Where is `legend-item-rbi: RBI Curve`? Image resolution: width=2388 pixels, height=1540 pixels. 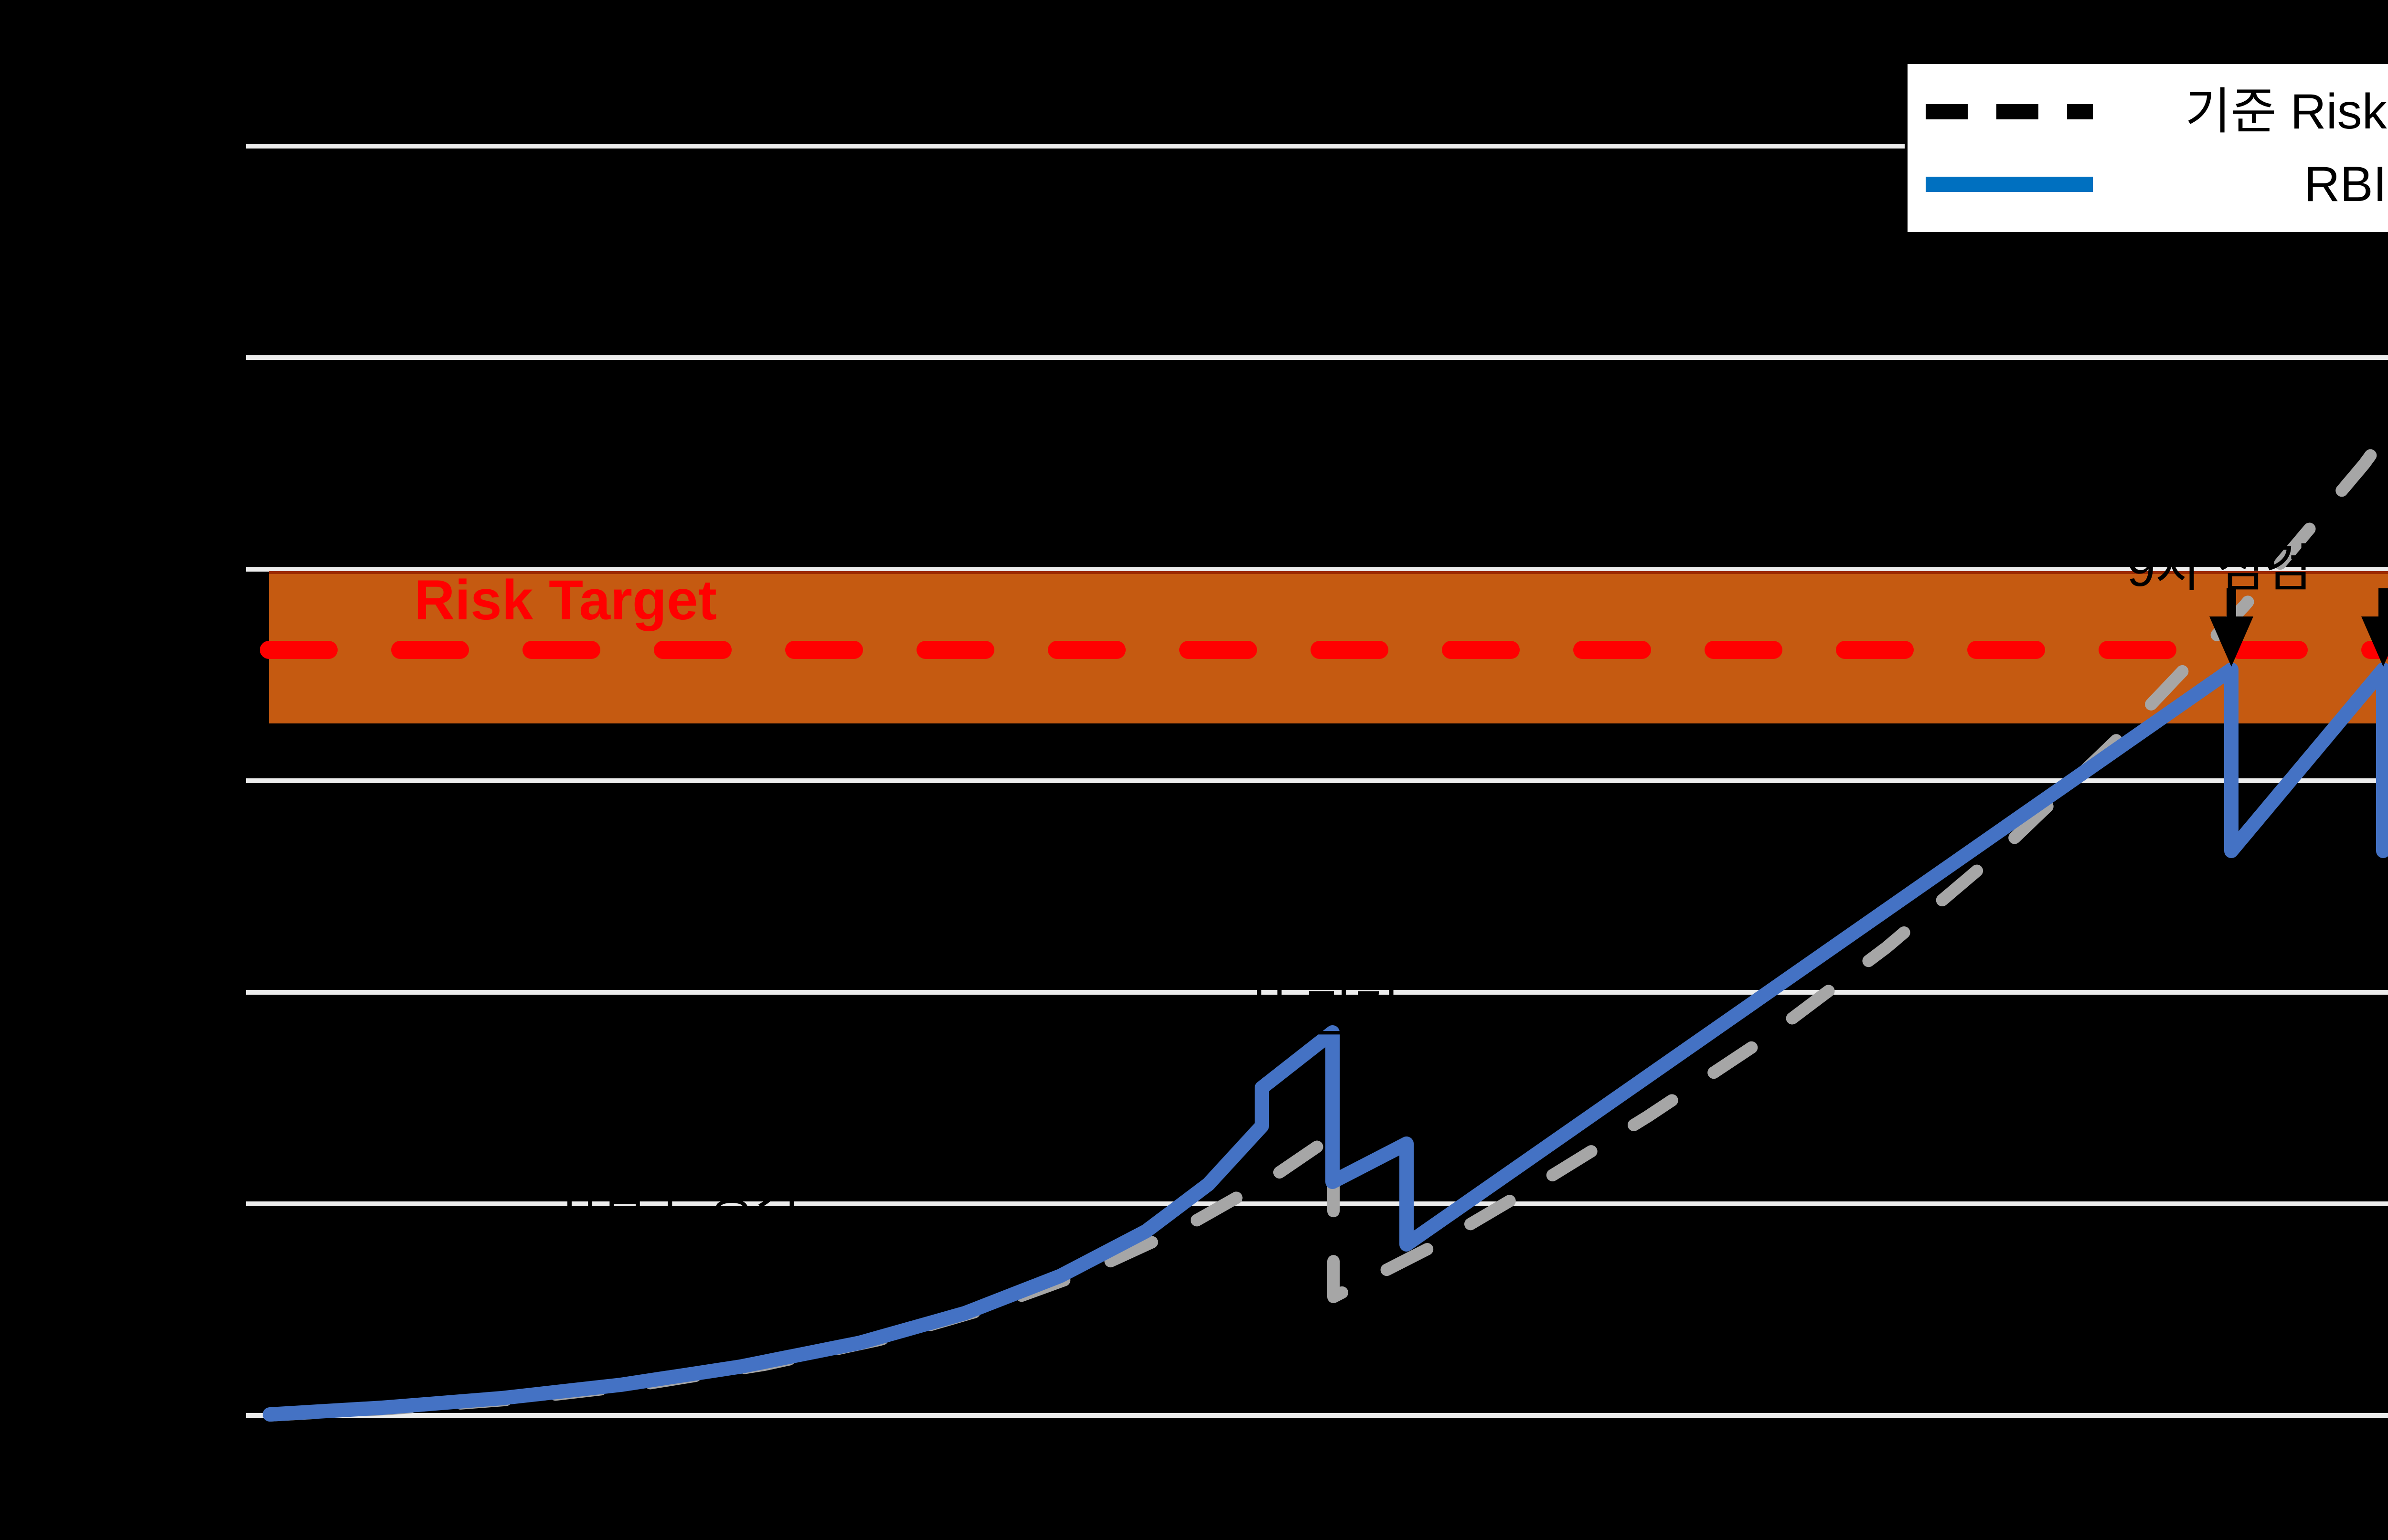
legend-item-rbi: RBI Curve is located at coordinates (2157, 184).